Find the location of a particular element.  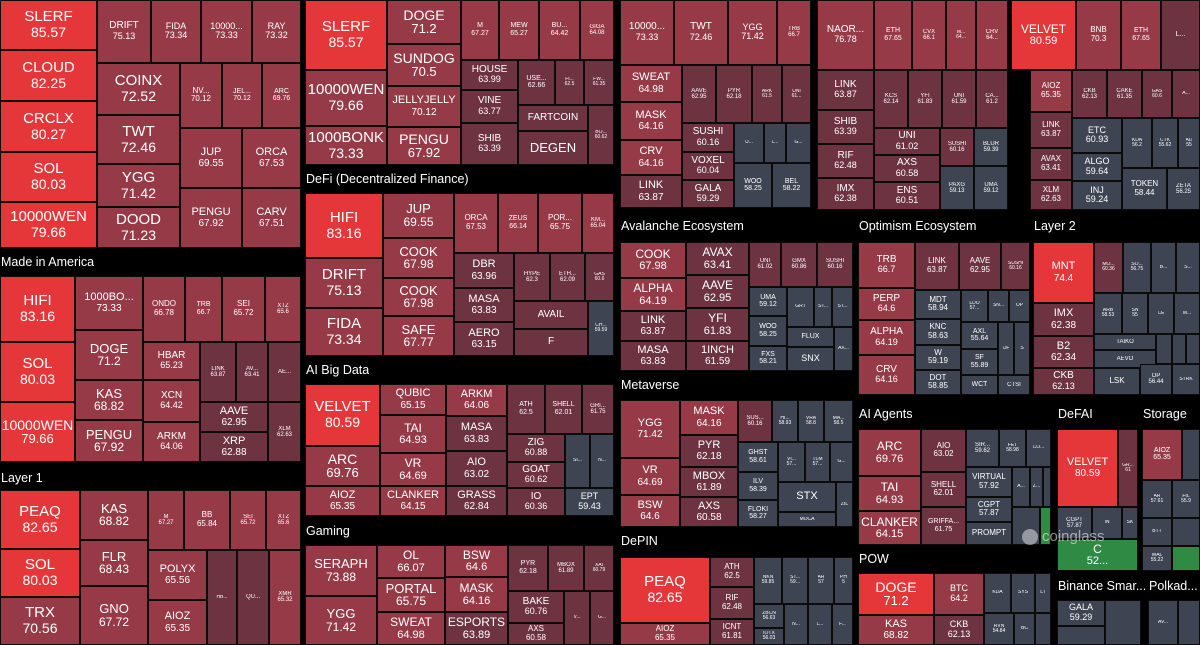

tile-zeta: ZETA 56.25 is located at coordinates (1183, 189).